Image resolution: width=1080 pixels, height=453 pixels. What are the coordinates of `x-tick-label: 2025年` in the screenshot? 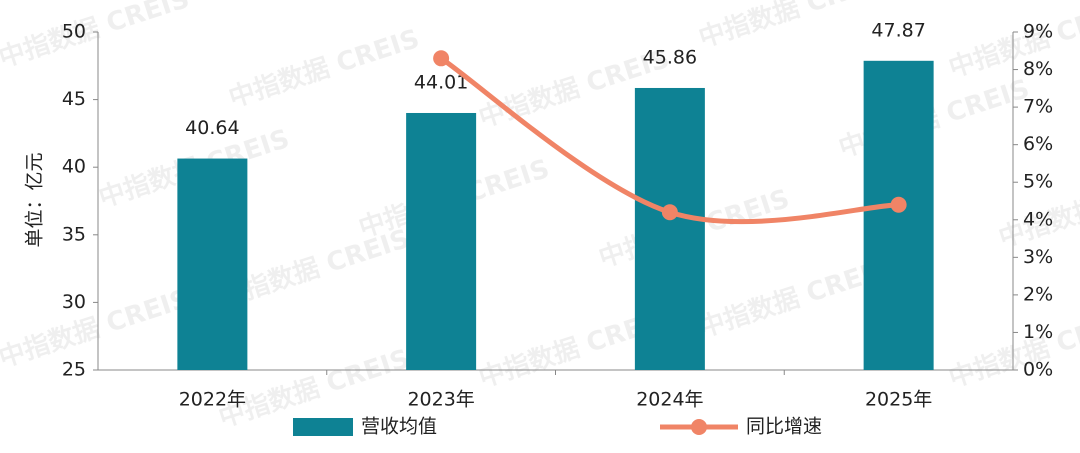 It's located at (898, 400).